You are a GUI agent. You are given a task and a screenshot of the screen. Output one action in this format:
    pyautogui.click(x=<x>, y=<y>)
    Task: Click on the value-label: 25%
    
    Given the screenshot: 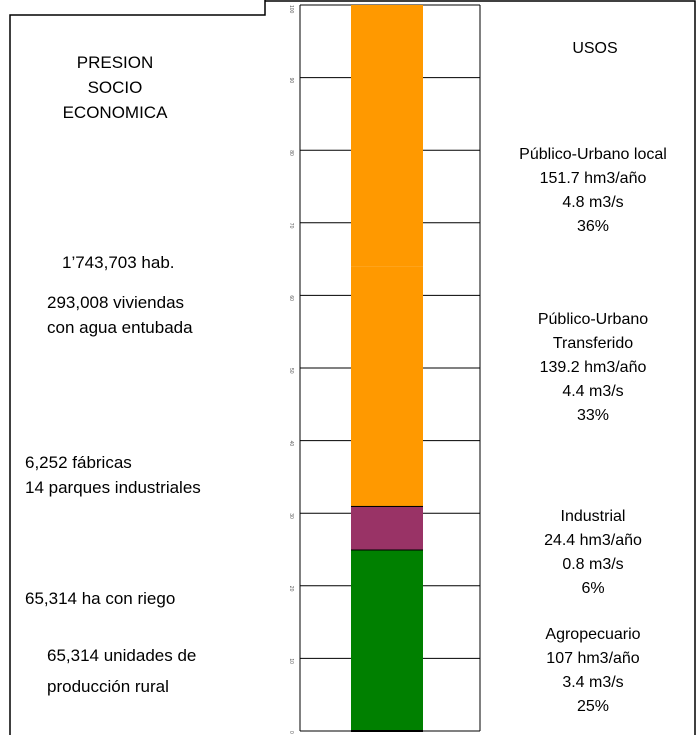 What is the action you would take?
    pyautogui.click(x=593, y=706)
    